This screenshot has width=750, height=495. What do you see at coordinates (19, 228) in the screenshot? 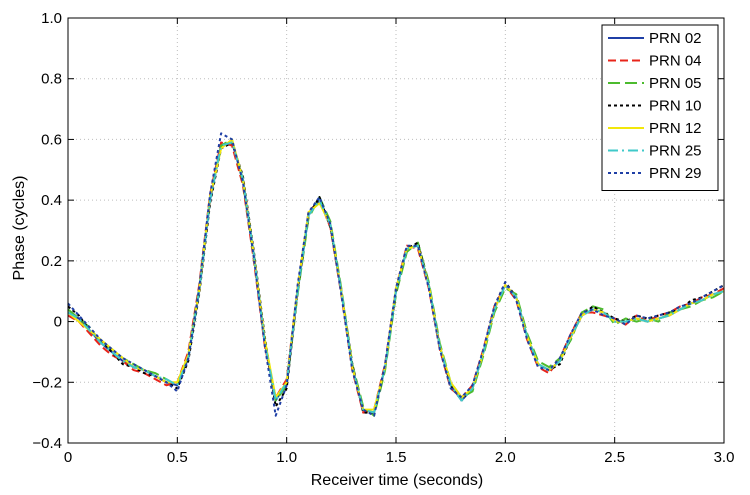
I see `y-axis-label: Phase (cycles)` at bounding box center [19, 228].